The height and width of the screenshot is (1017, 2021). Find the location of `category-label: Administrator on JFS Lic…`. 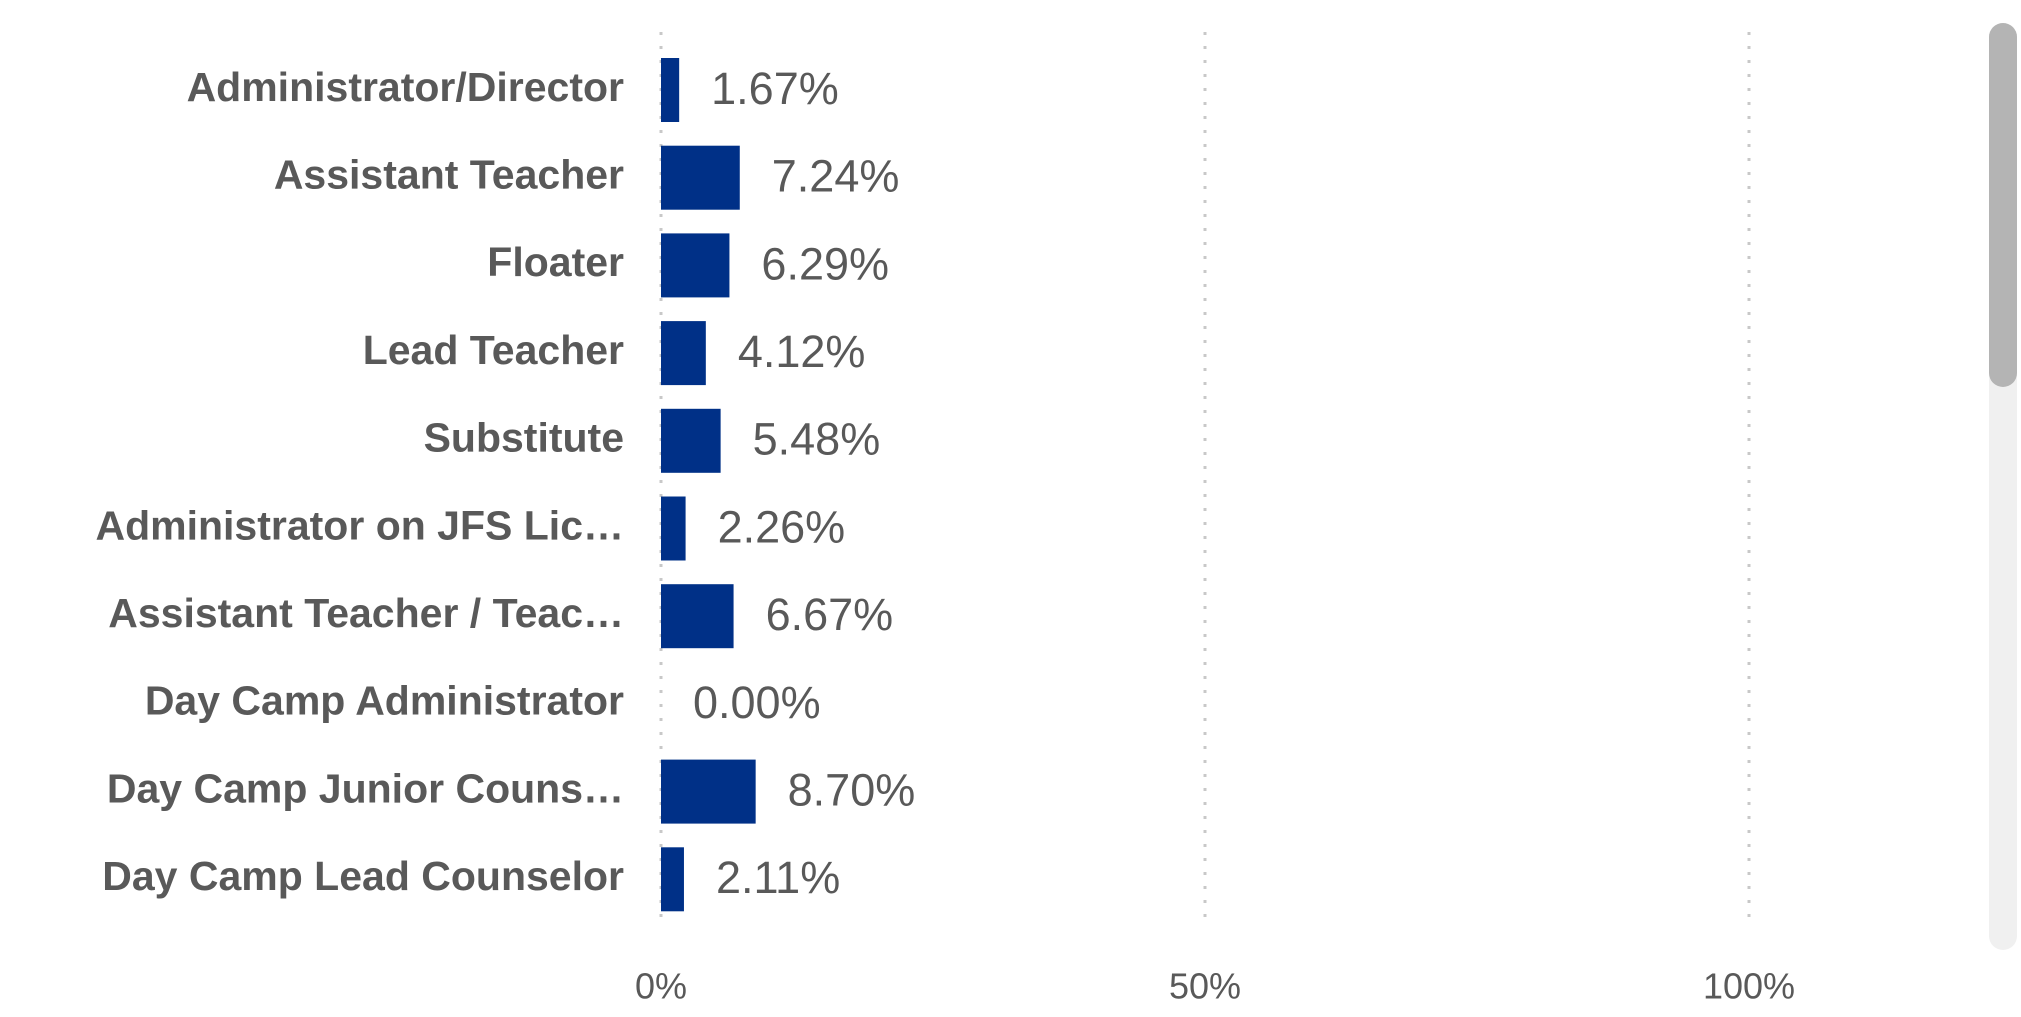

category-label: Administrator on JFS Lic… is located at coordinates (360, 525).